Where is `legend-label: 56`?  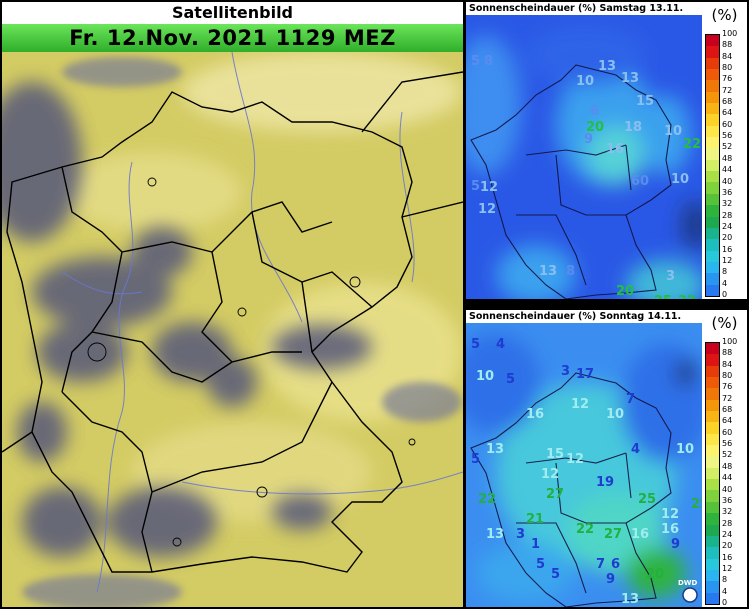 legend-label: 56 is located at coordinates (727, 136).